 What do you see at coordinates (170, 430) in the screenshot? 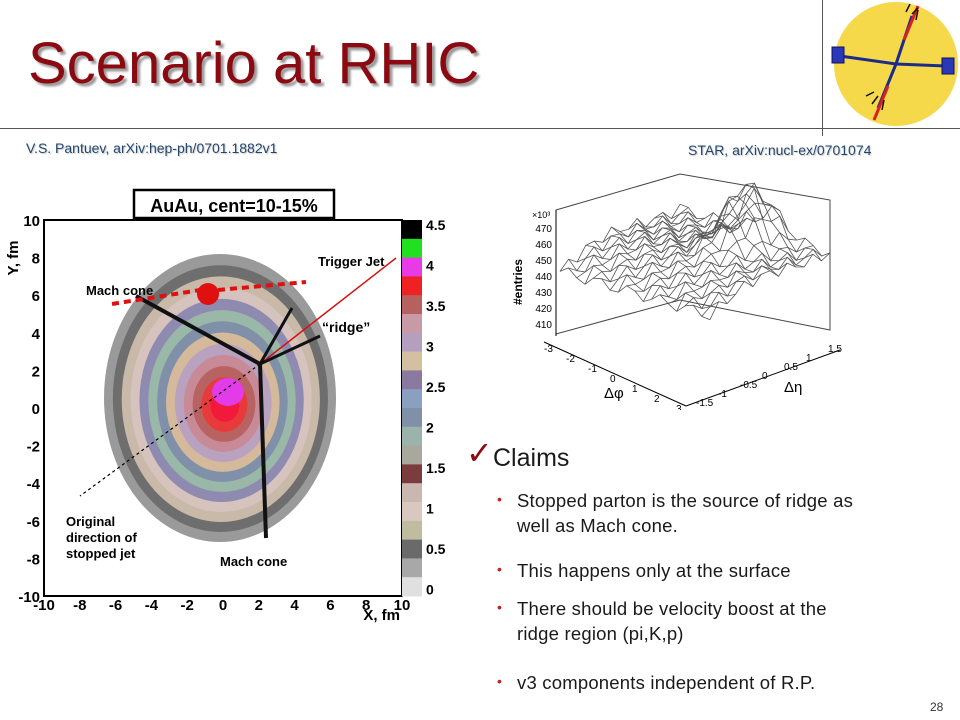
I see `original-direction-line` at bounding box center [170, 430].